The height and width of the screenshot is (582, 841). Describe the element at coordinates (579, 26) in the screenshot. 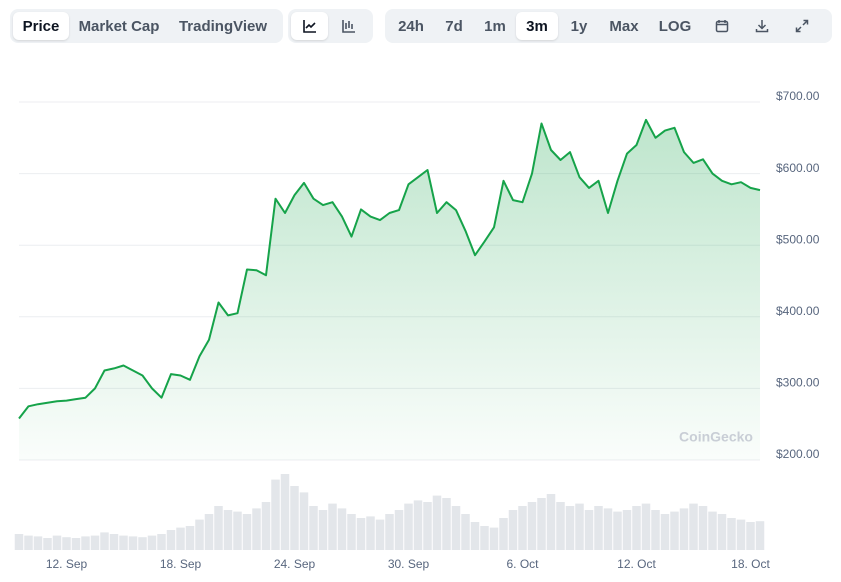

I see `range-tab: 1y` at that location.